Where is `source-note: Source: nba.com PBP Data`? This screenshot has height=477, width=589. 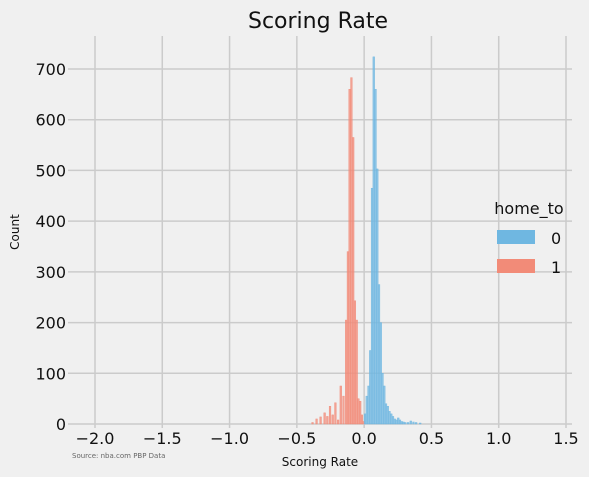 source-note: Source: nba.com PBP Data is located at coordinates (118, 456).